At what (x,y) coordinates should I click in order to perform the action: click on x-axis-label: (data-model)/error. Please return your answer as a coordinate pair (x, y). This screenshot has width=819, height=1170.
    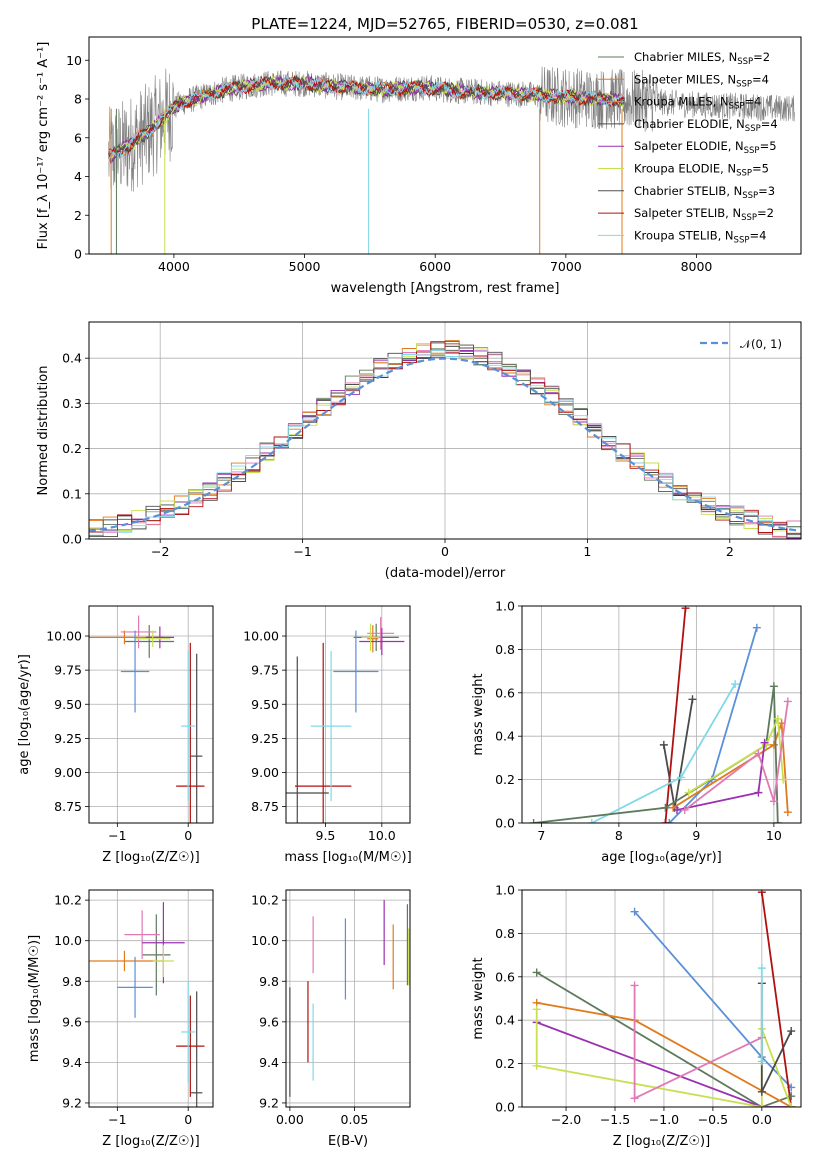
    Looking at the image, I should click on (445, 573).